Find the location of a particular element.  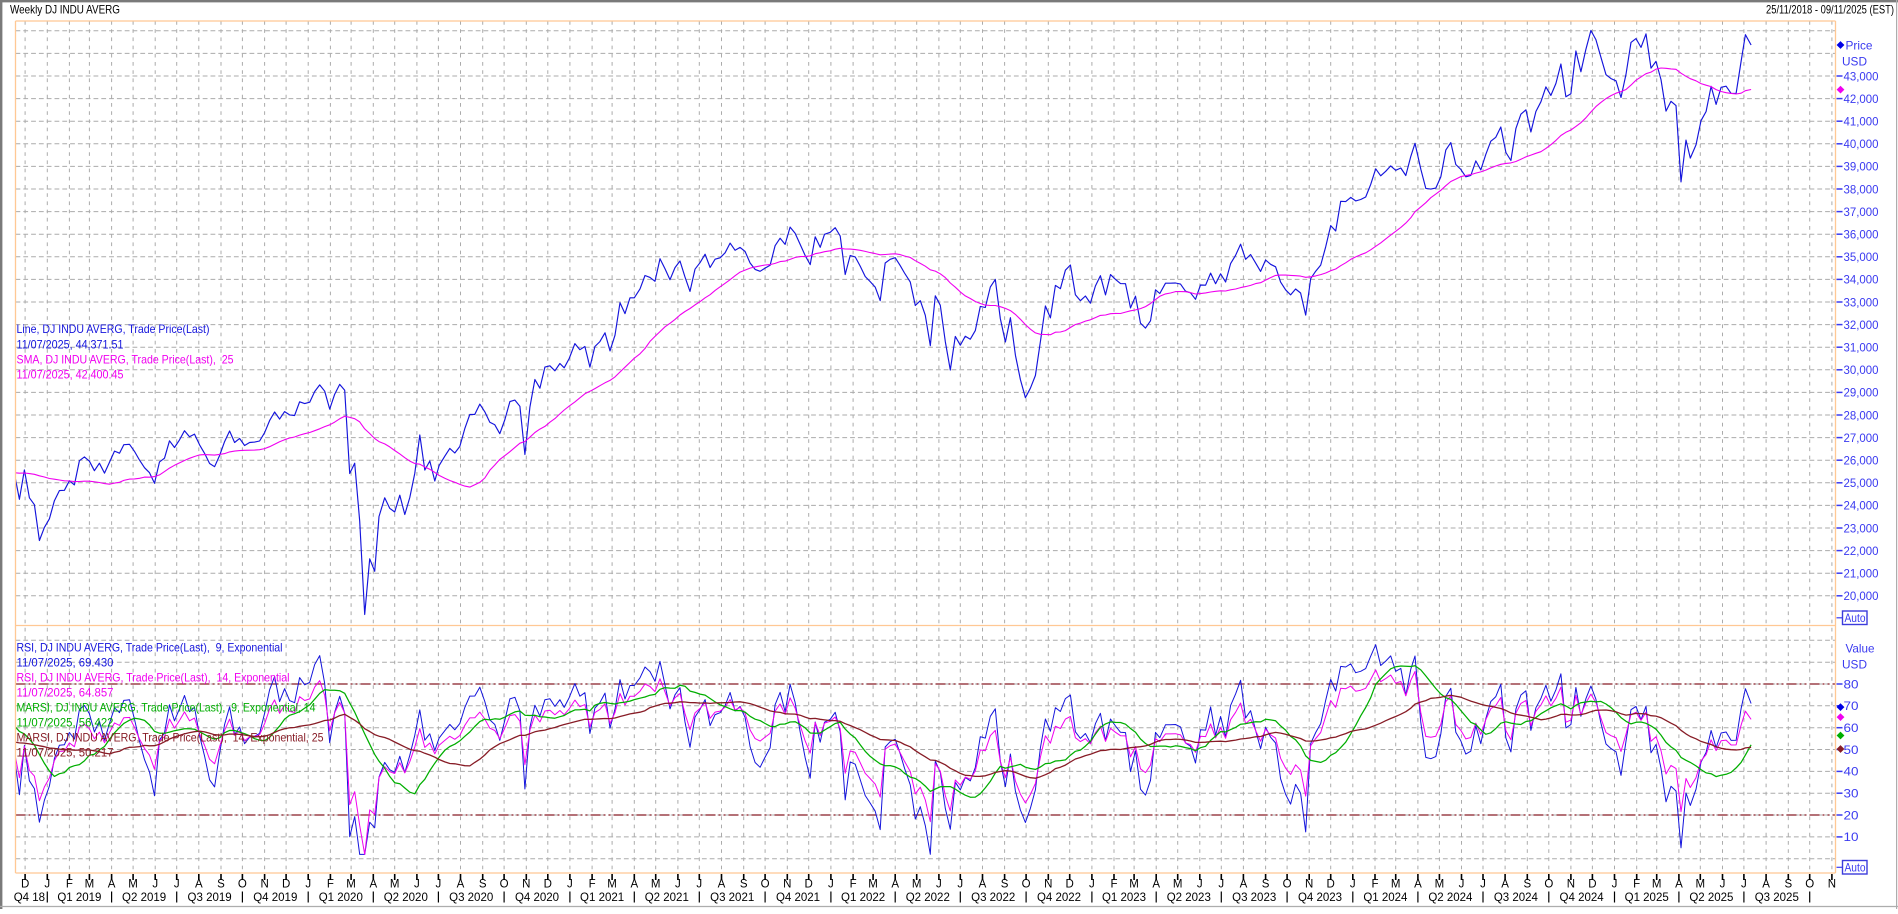

svg-text: 20 is located at coordinates (1851, 815).